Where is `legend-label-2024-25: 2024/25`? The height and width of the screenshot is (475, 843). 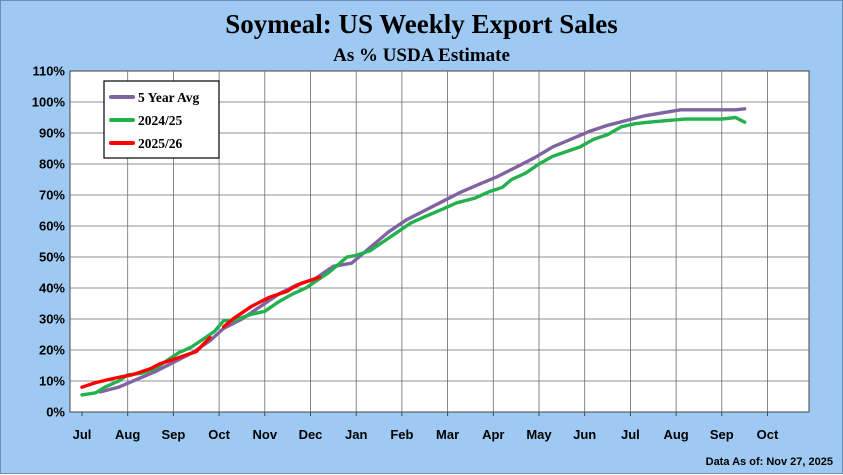 legend-label-2024-25: 2024/25 is located at coordinates (160, 120).